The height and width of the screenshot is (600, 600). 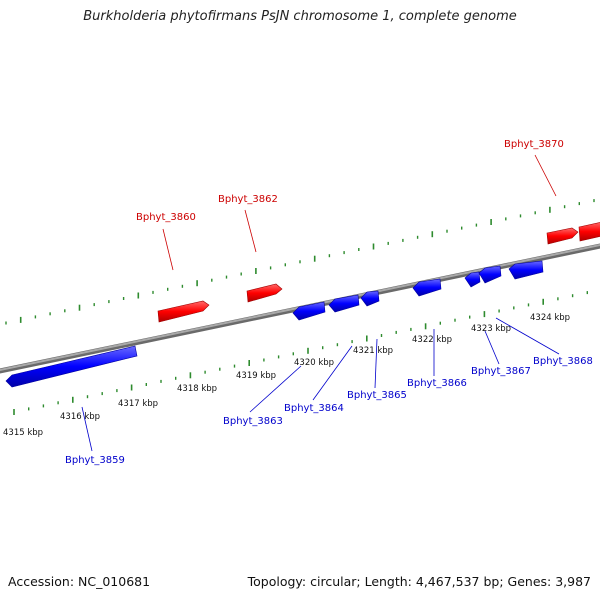 What do you see at coordinates (80, 417) in the screenshot?
I see `tick-label: 4316 kbp` at bounding box center [80, 417].